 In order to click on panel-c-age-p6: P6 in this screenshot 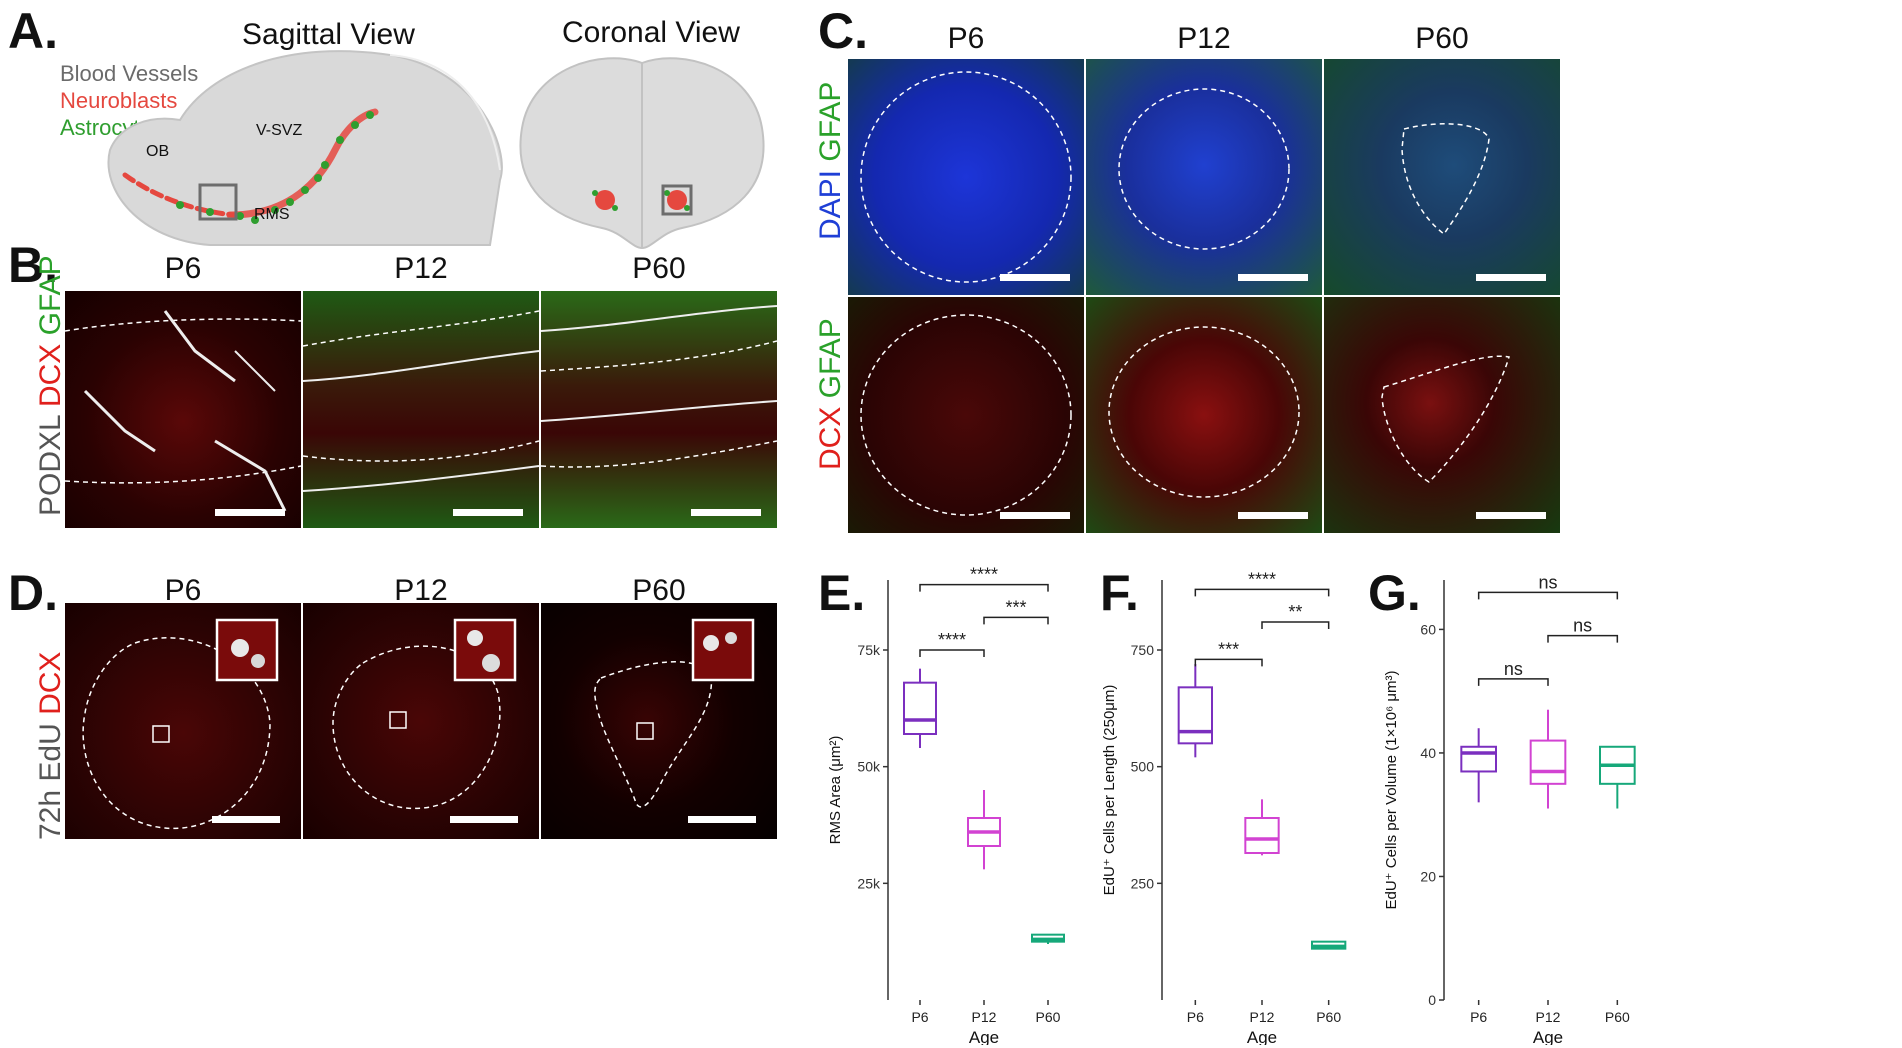, I will do `click(966, 38)`.